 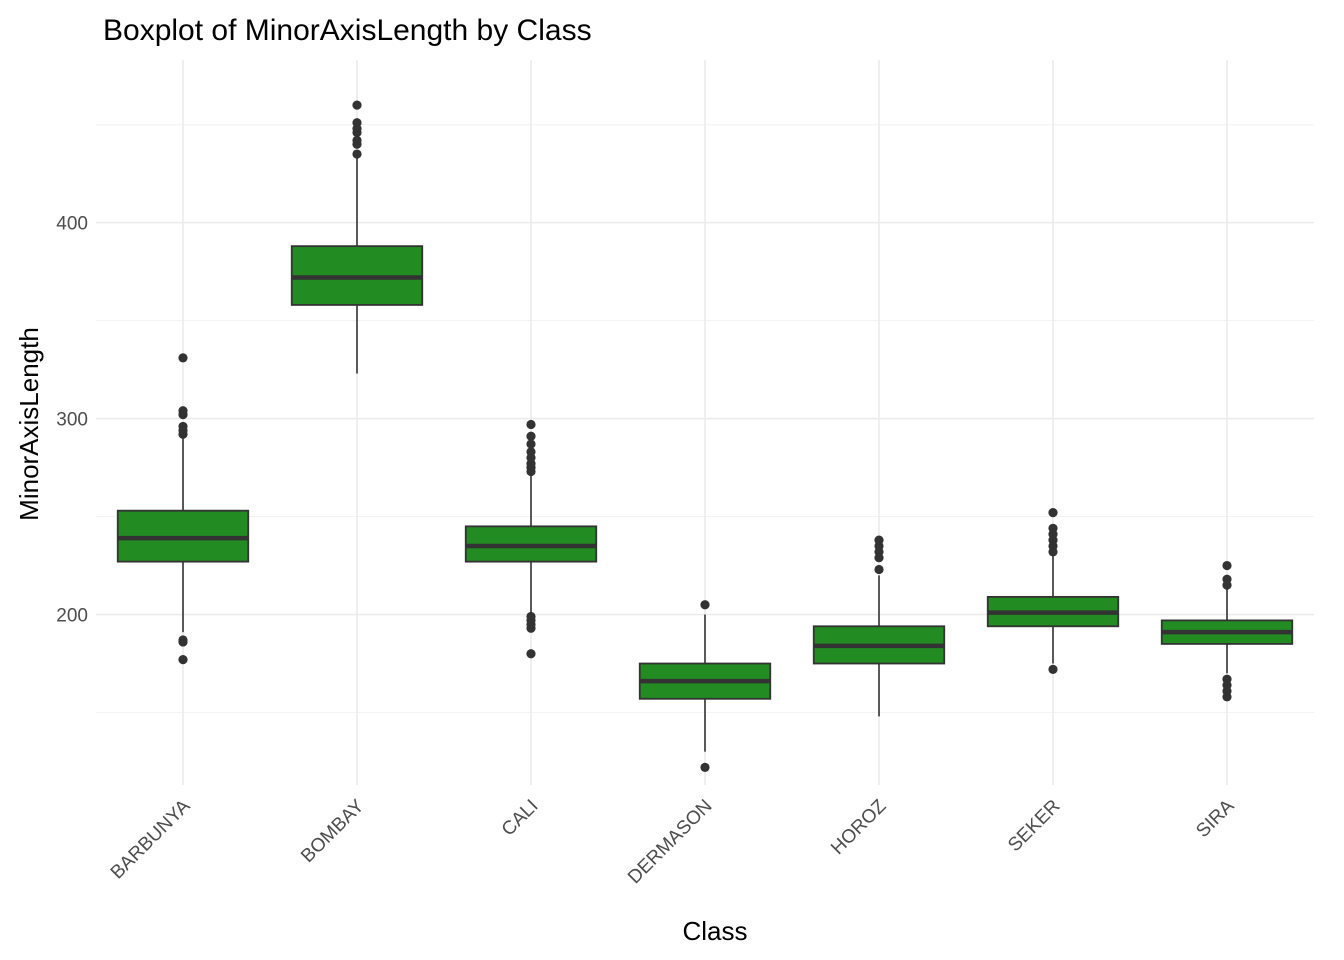 I want to click on box-barbunya, so click(x=183, y=509).